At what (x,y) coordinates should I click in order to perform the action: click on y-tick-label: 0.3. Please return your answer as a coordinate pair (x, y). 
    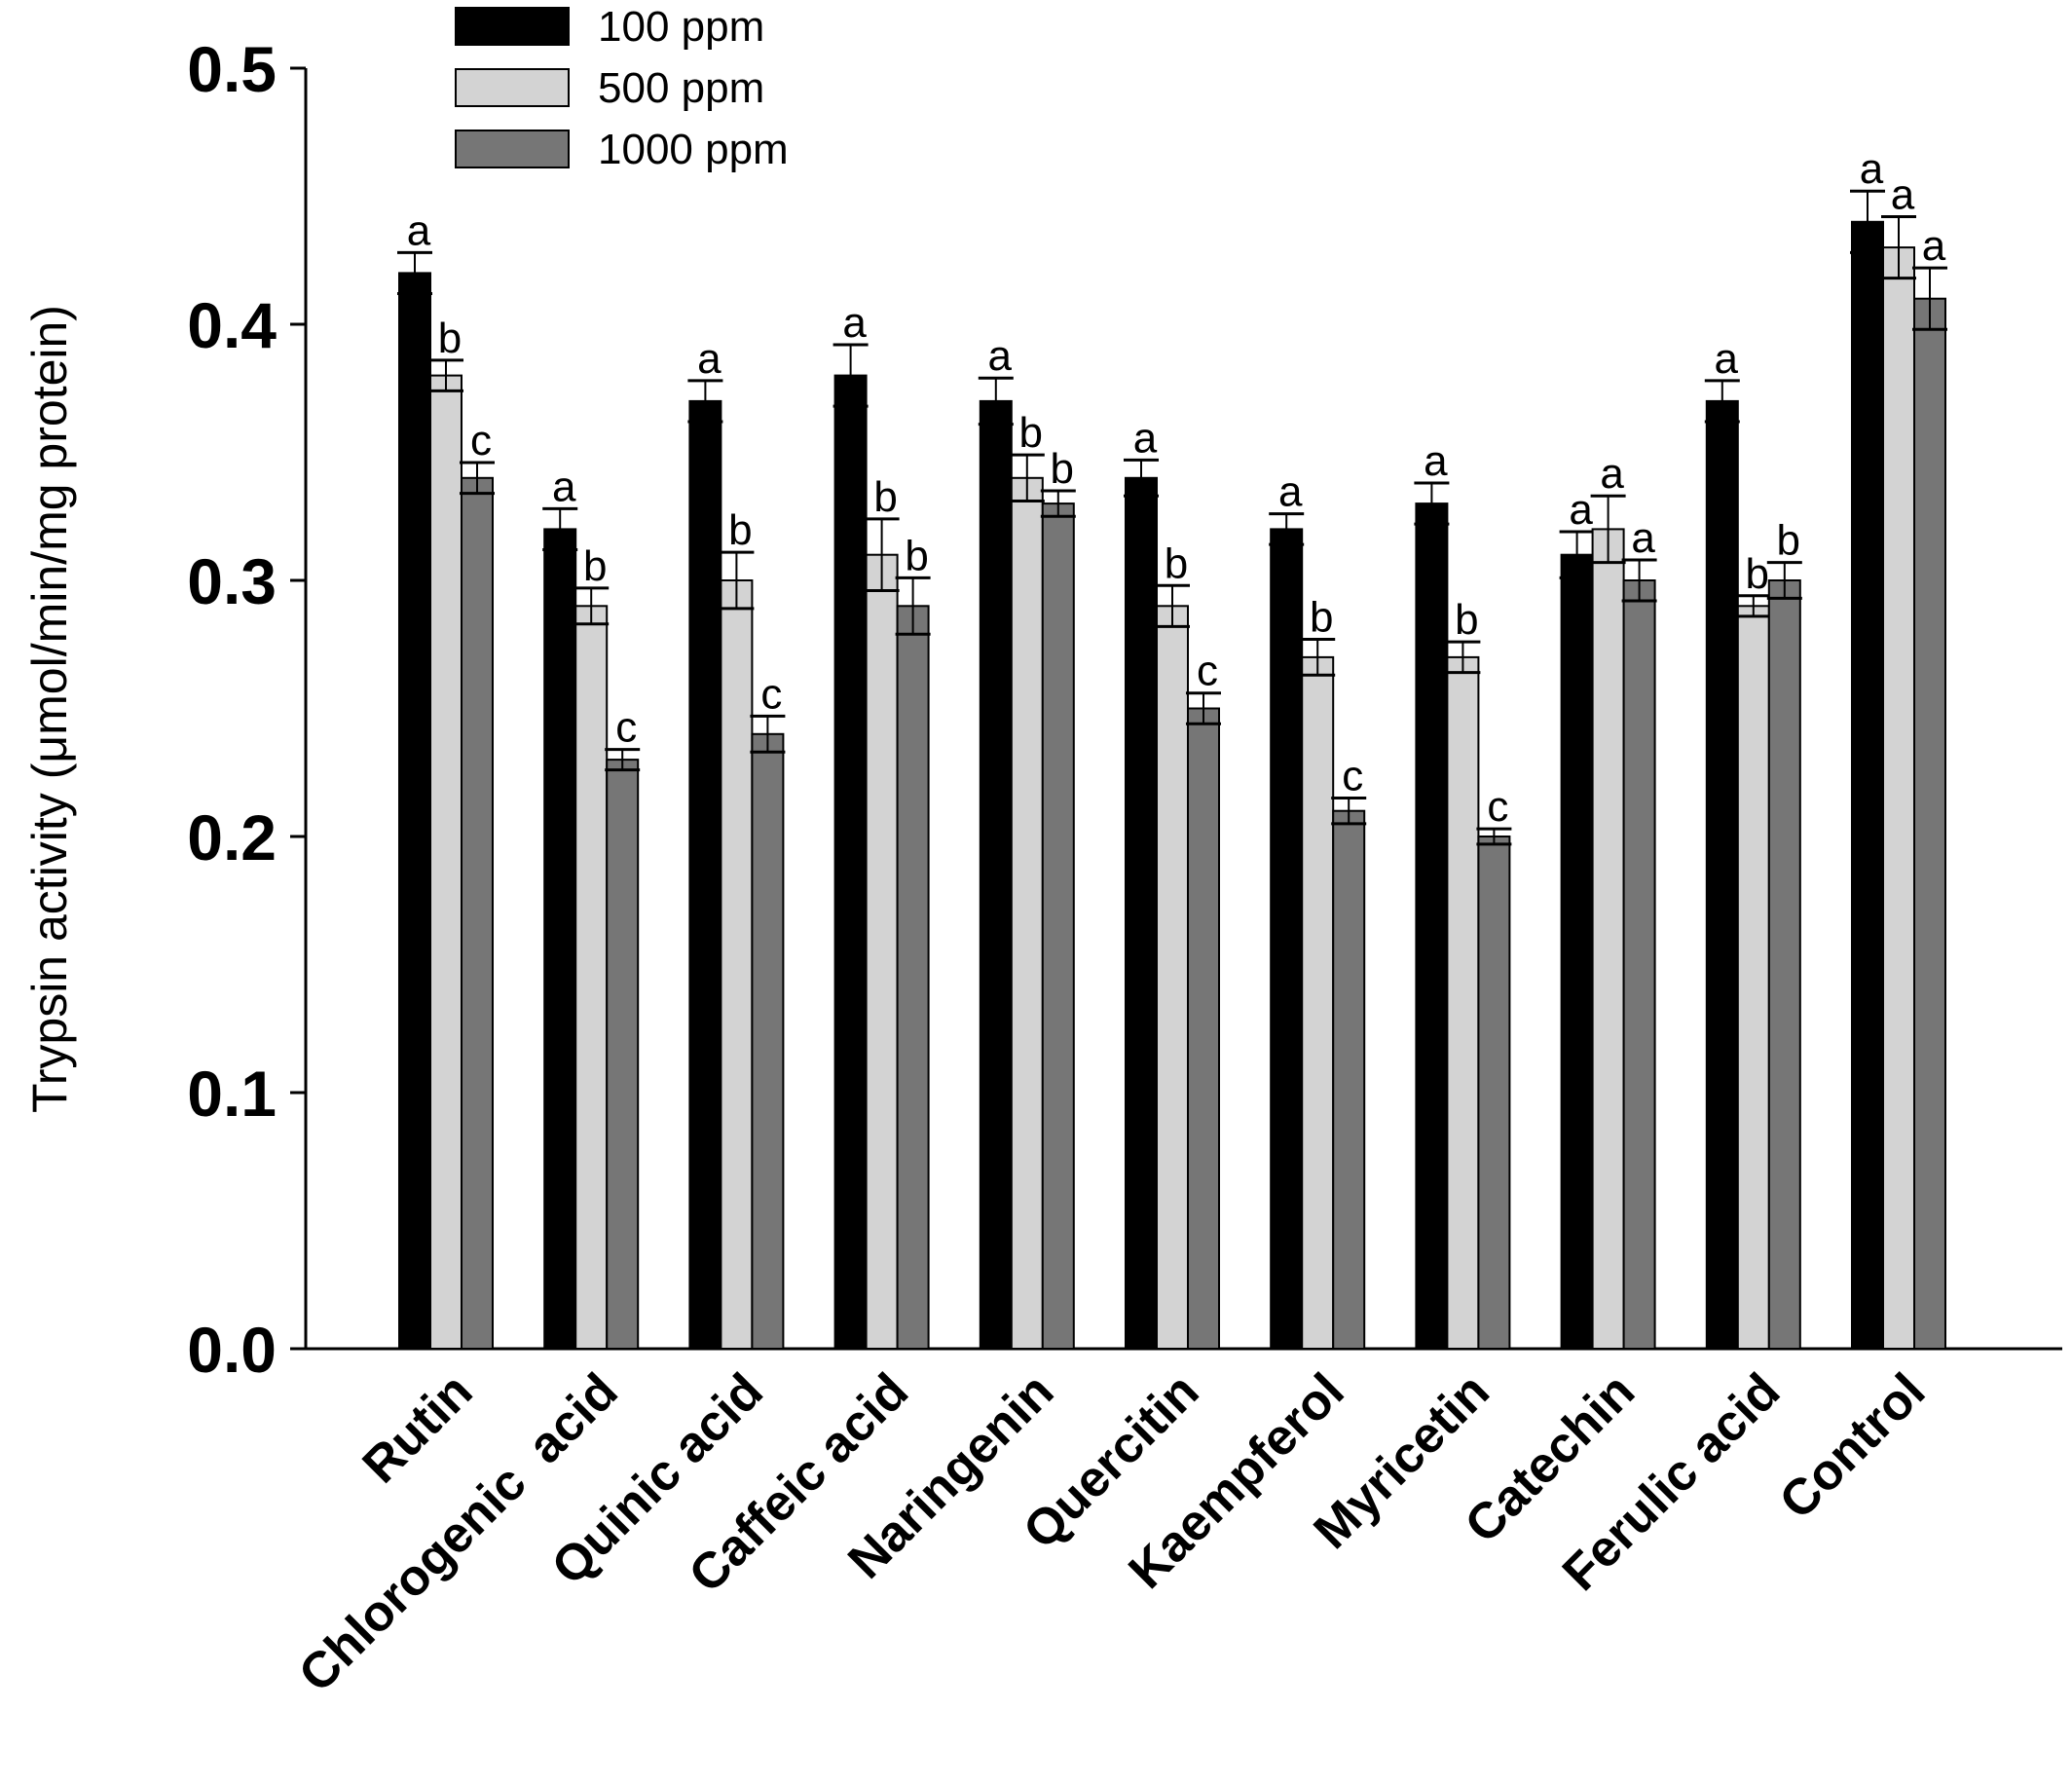
    Looking at the image, I should click on (232, 581).